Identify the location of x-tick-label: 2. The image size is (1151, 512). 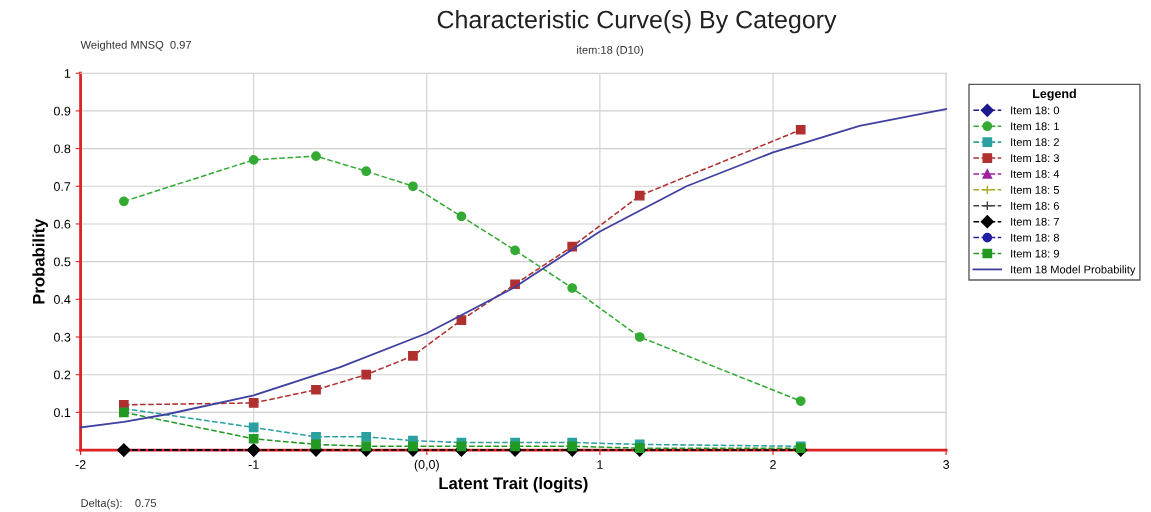
(773, 464).